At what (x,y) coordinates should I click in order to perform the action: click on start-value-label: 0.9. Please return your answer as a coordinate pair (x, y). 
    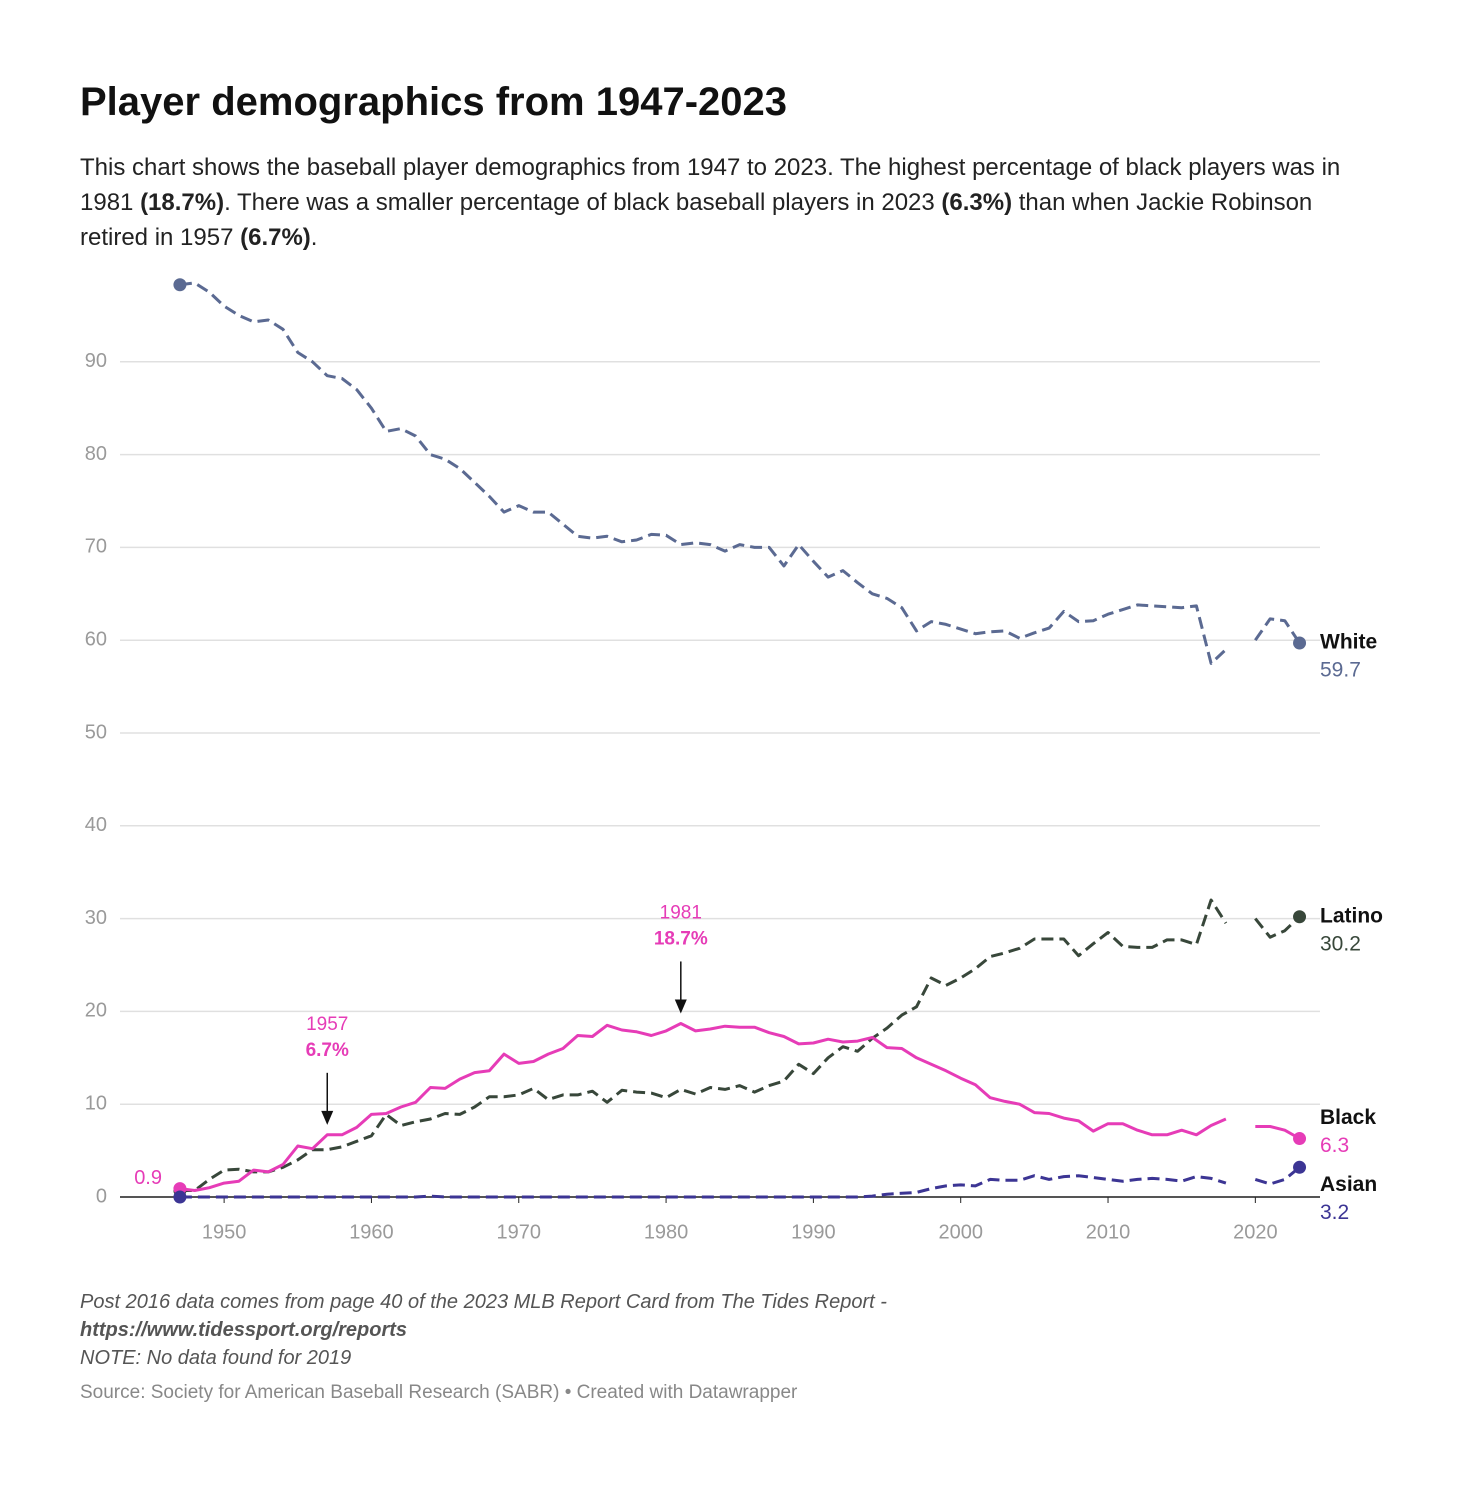
    Looking at the image, I should click on (148, 1178).